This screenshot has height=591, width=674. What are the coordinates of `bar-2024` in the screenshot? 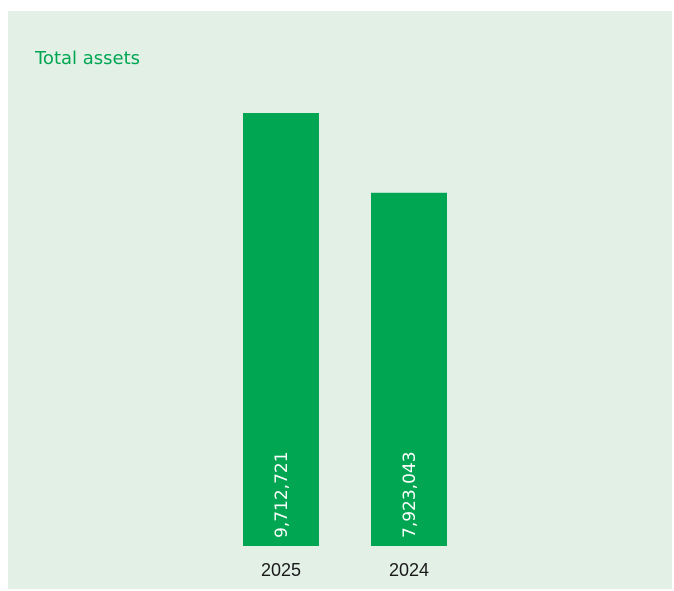 It's located at (409, 369).